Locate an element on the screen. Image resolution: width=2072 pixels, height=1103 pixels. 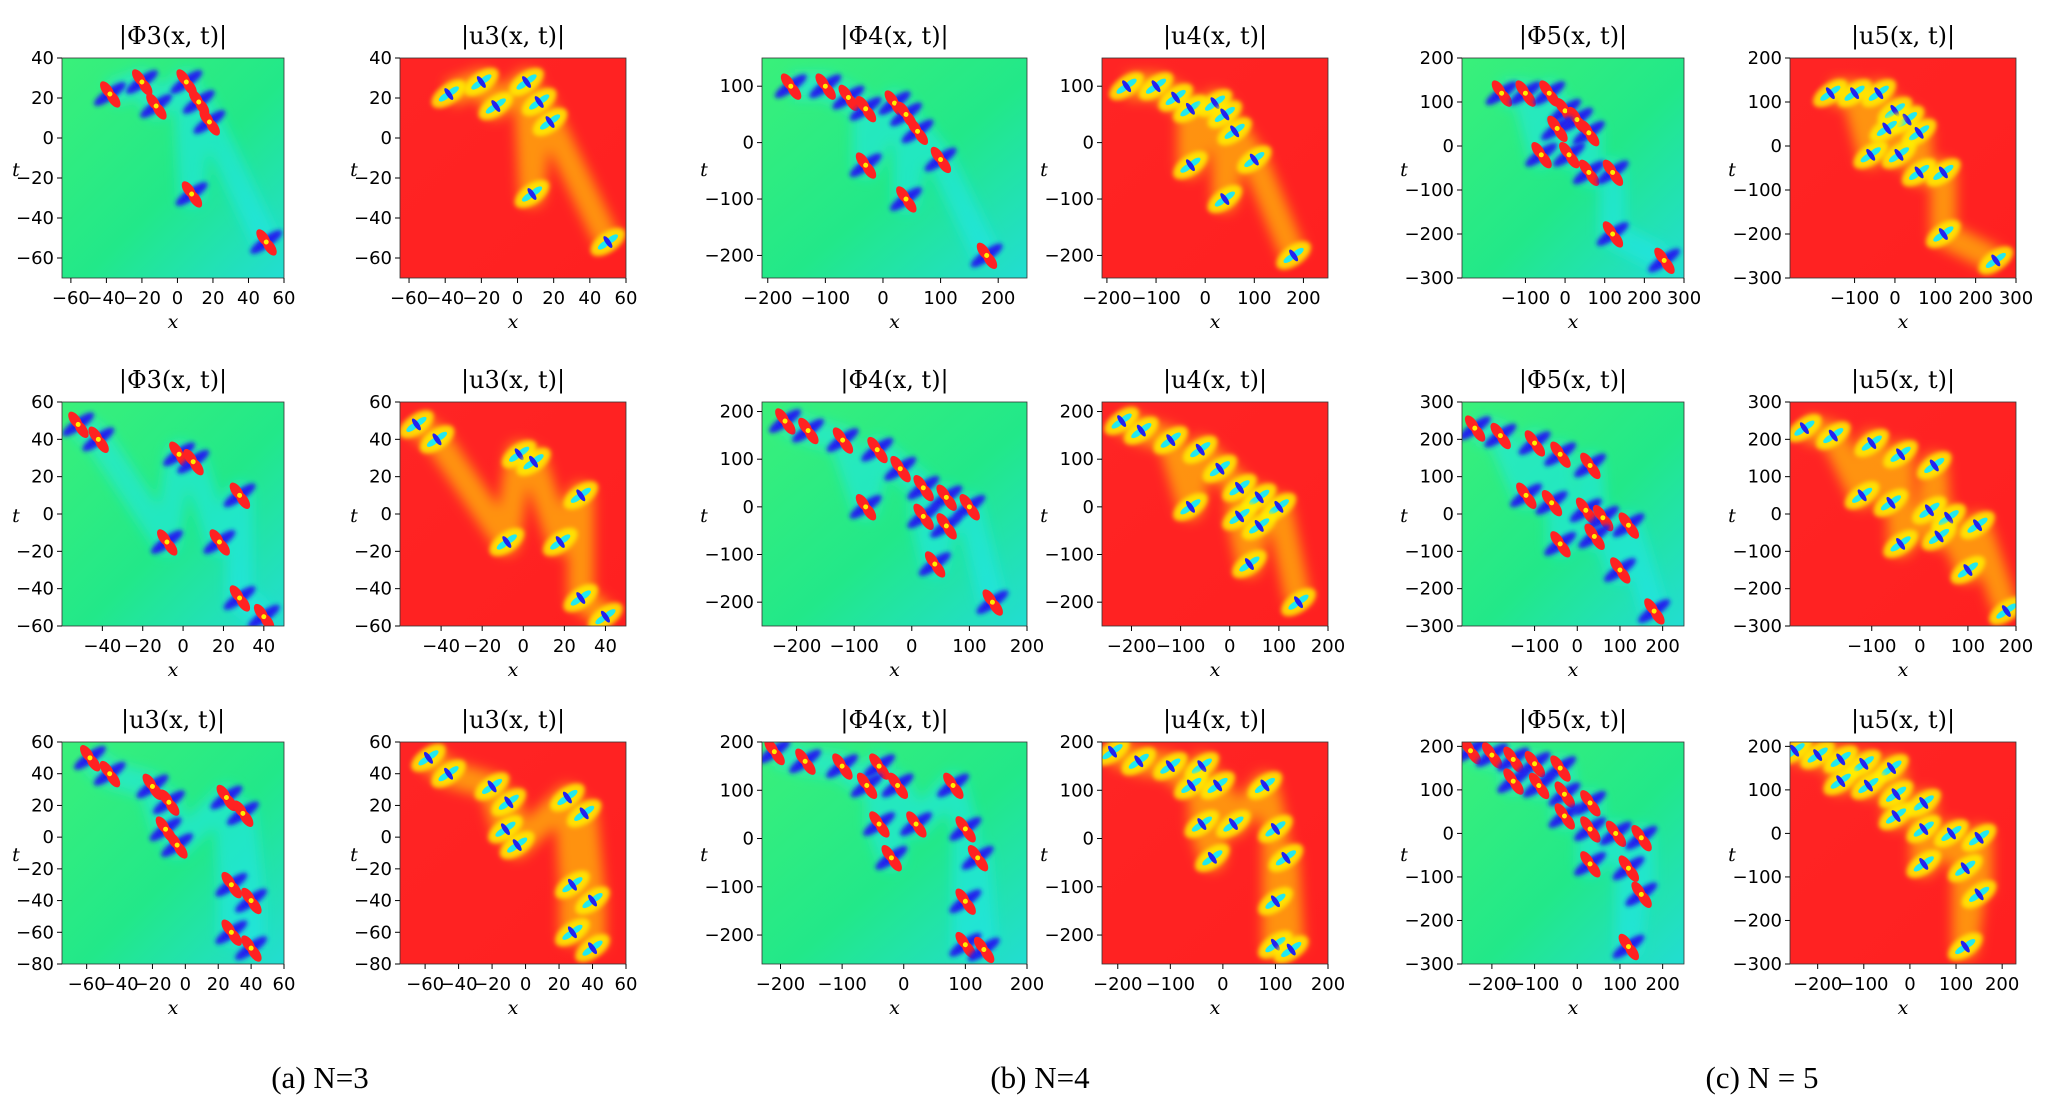
y-tick-label: −20 is located at coordinates (373, 551).